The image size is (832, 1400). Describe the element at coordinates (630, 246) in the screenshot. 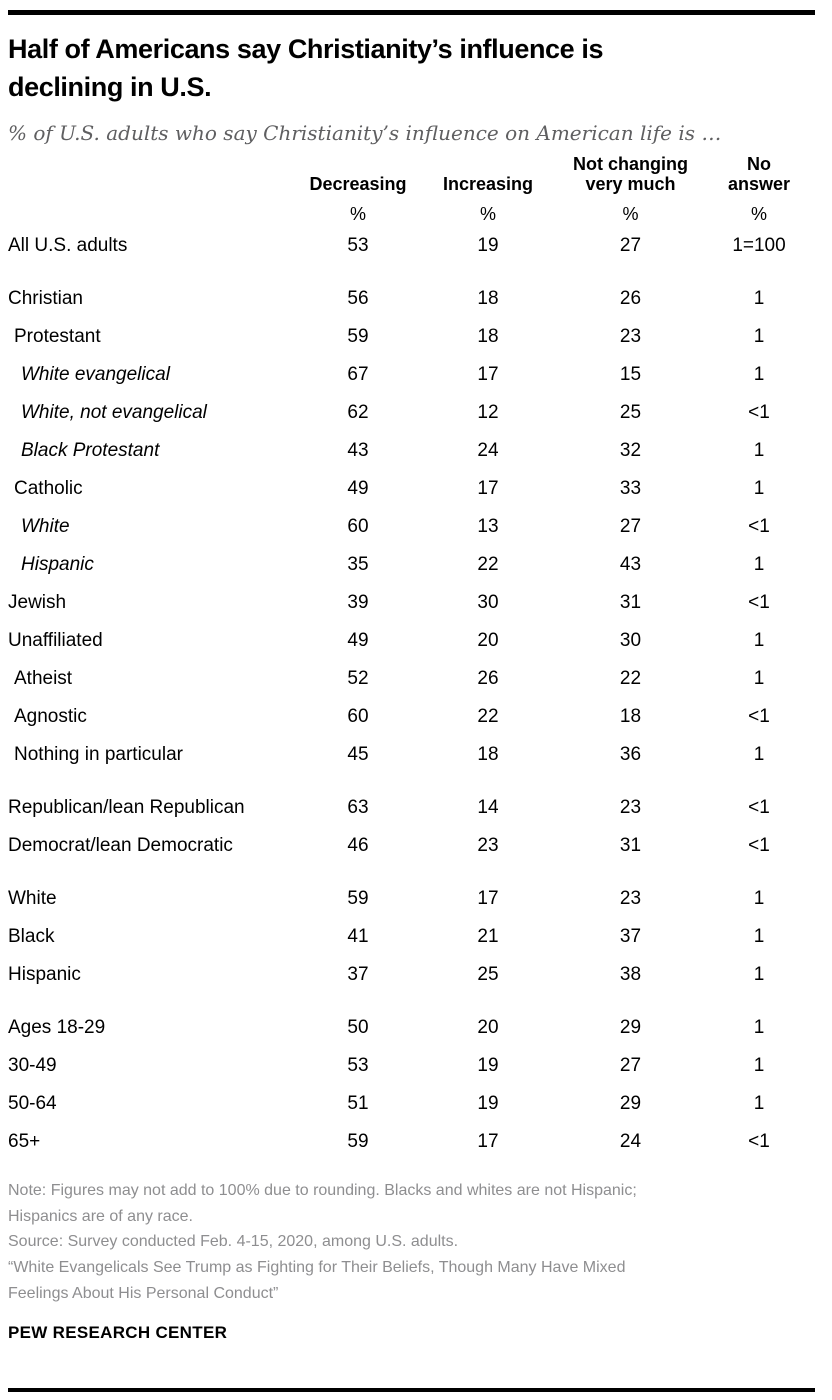

I see `cell-value: 27` at that location.